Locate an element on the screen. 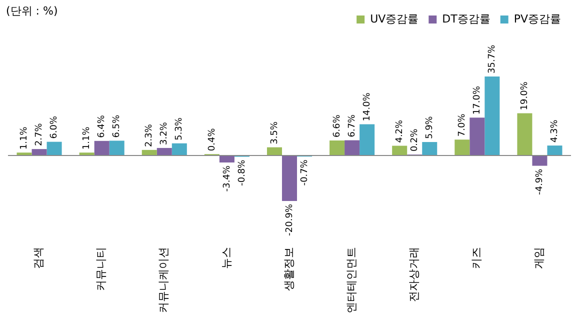 The image size is (579, 321). x-tick-label: 커뮤니케이션 is located at coordinates (163, 280).